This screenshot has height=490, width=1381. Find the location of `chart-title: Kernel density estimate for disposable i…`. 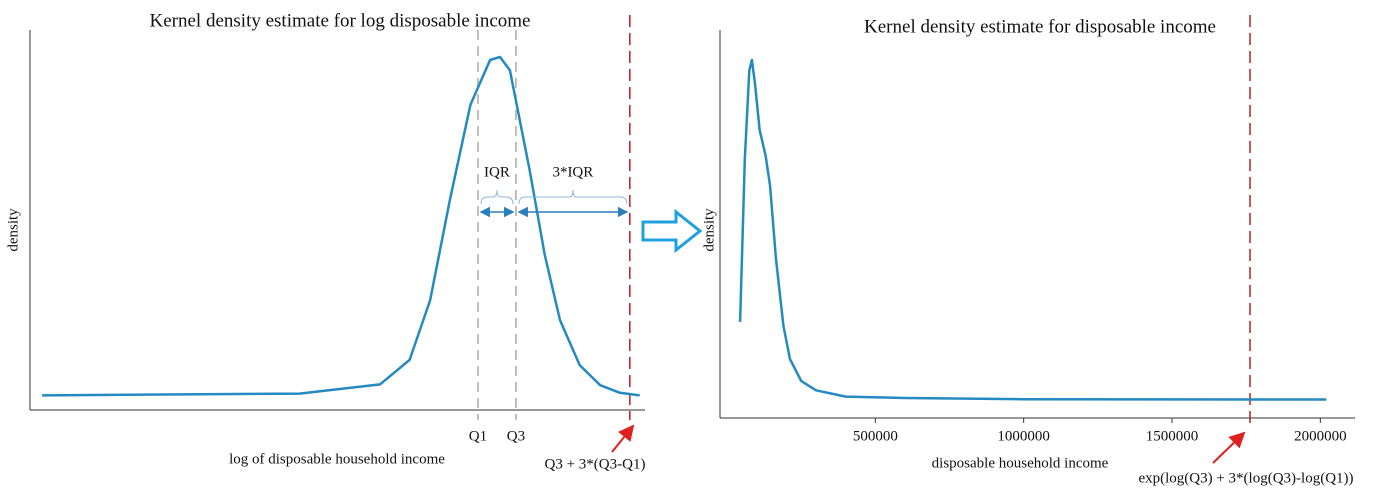

chart-title: Kernel density estimate for disposable i… is located at coordinates (1040, 26).